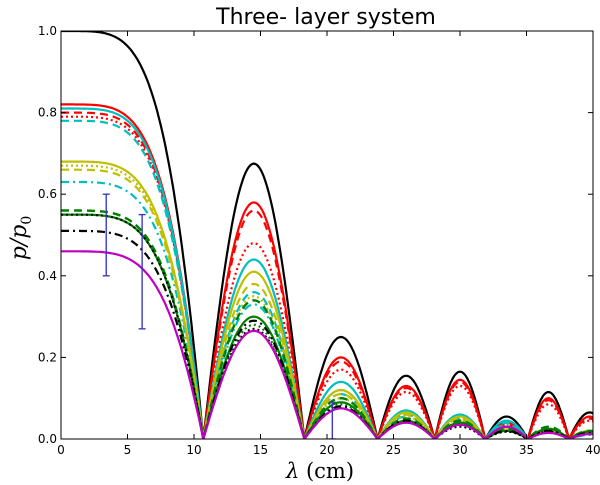  Describe the element at coordinates (526, 450) in the screenshot. I see `x-tick-label: 35` at that location.